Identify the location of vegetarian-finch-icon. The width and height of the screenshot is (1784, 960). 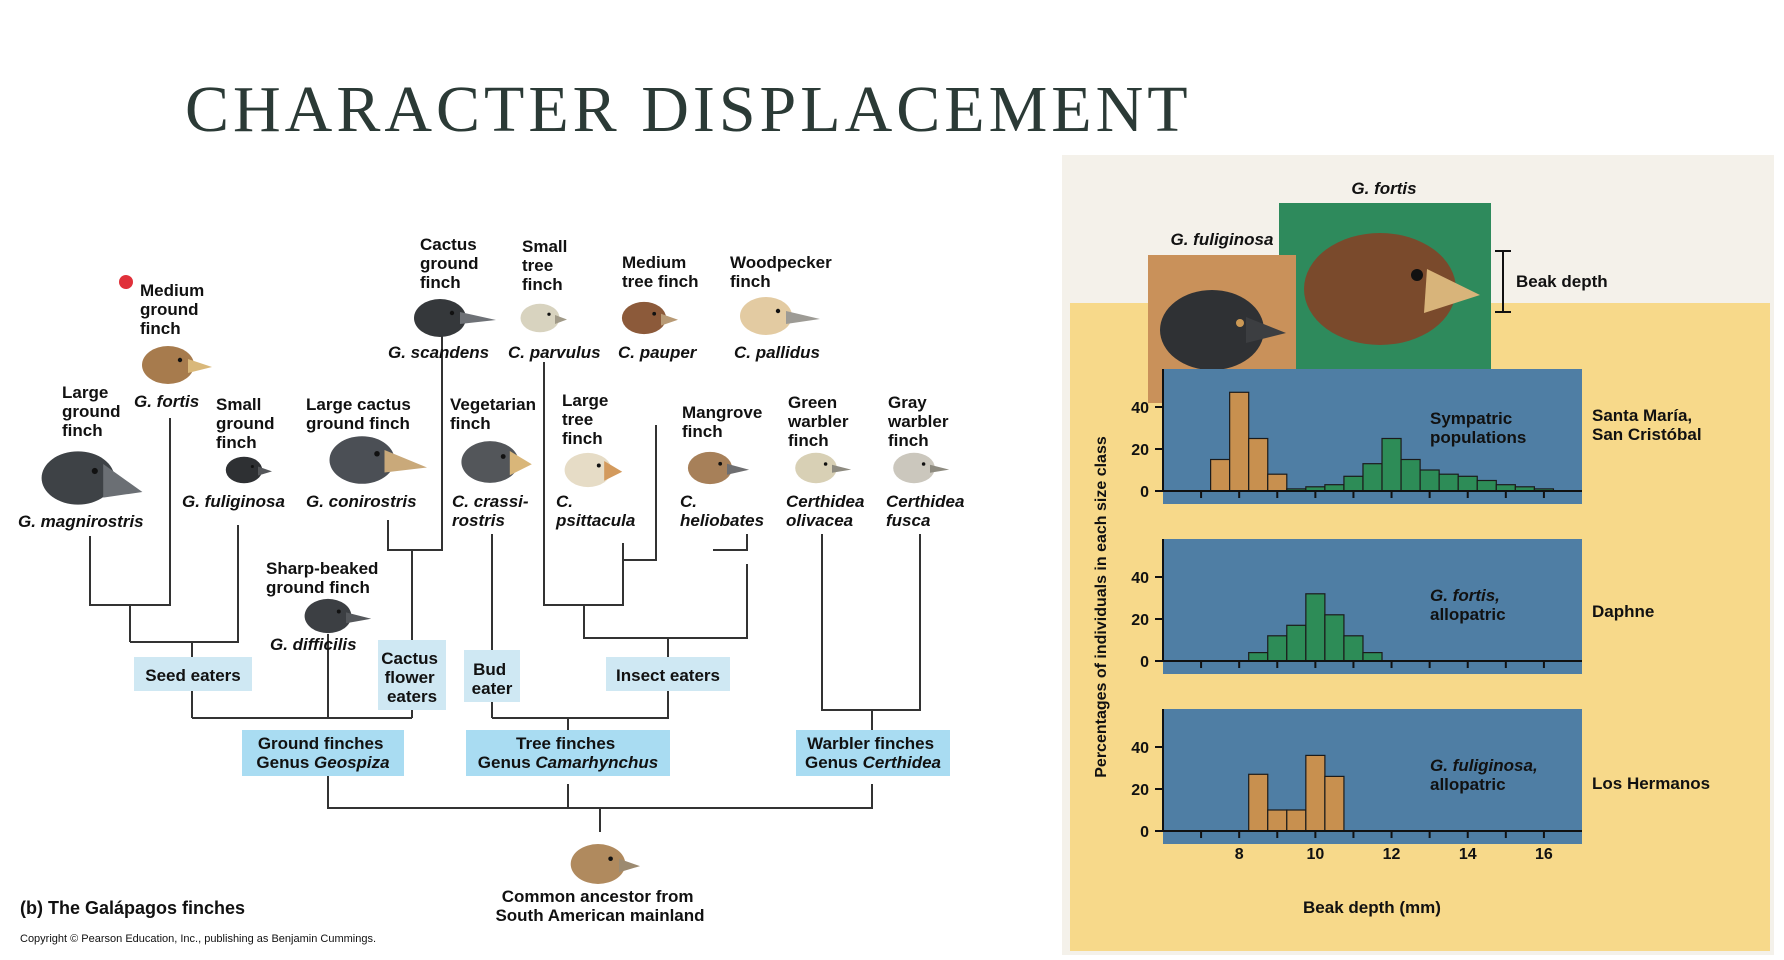
(496, 462).